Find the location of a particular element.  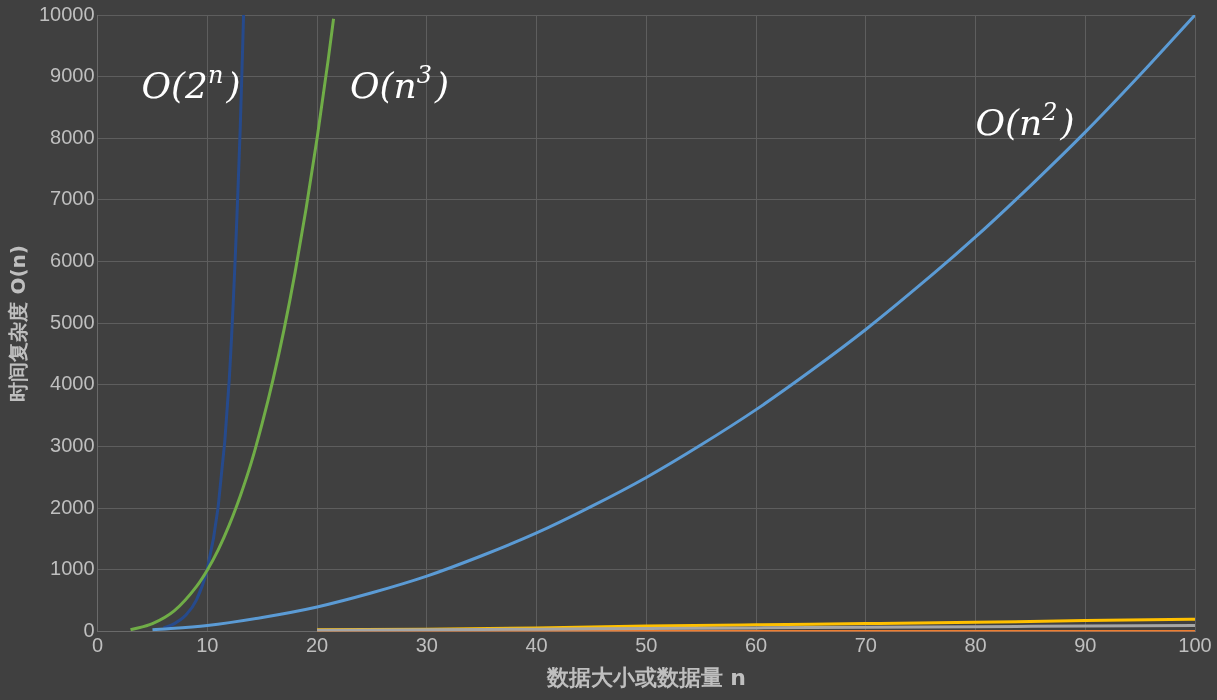

x-tick-label: 10 is located at coordinates (207, 645).